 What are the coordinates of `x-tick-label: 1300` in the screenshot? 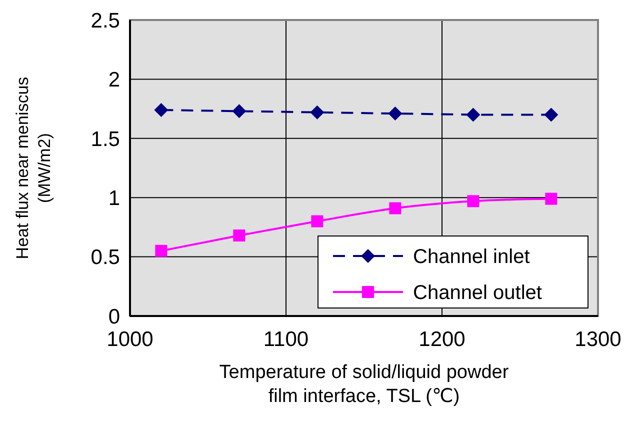 It's located at (598, 339).